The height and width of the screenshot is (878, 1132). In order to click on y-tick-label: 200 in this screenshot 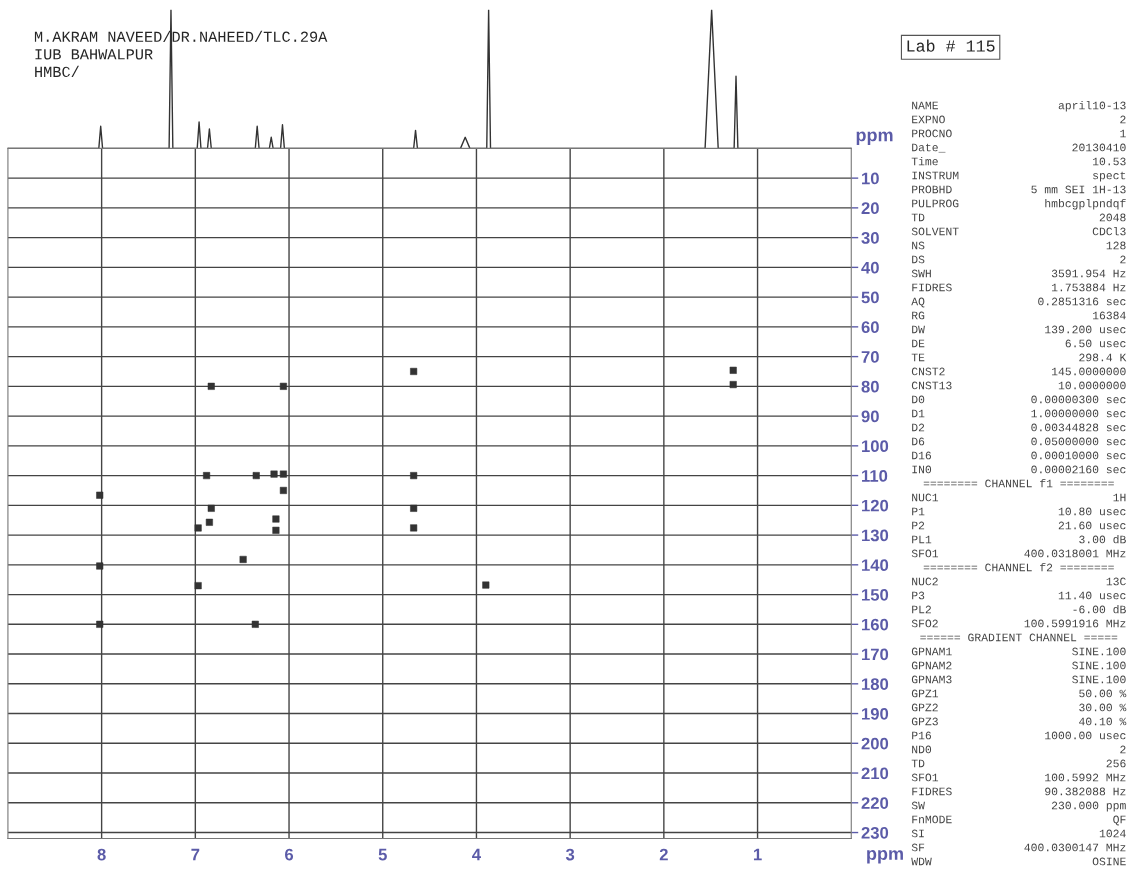, I will do `click(875, 743)`.